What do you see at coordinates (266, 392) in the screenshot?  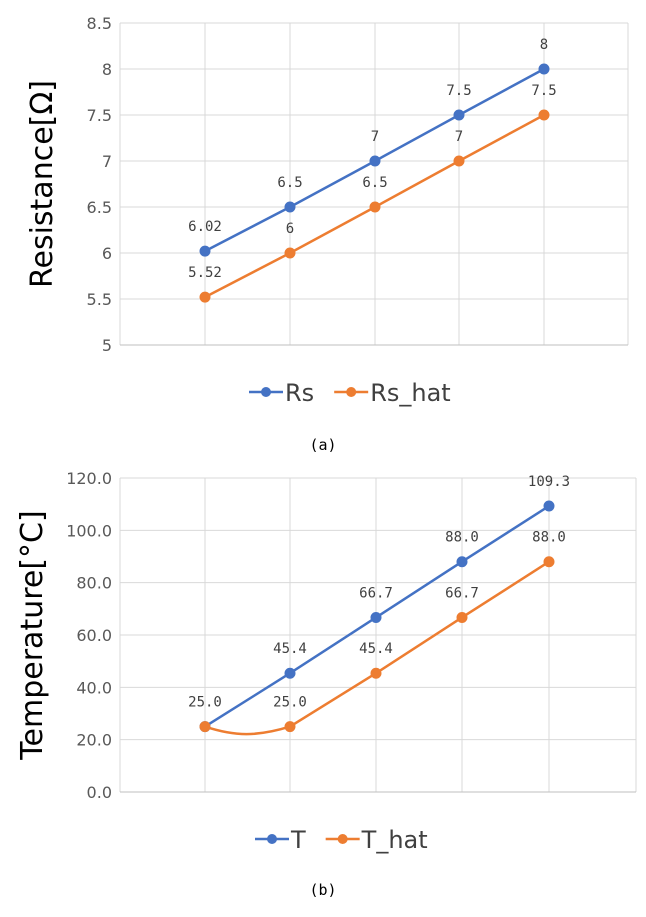 I see `legend-marker-Rs` at bounding box center [266, 392].